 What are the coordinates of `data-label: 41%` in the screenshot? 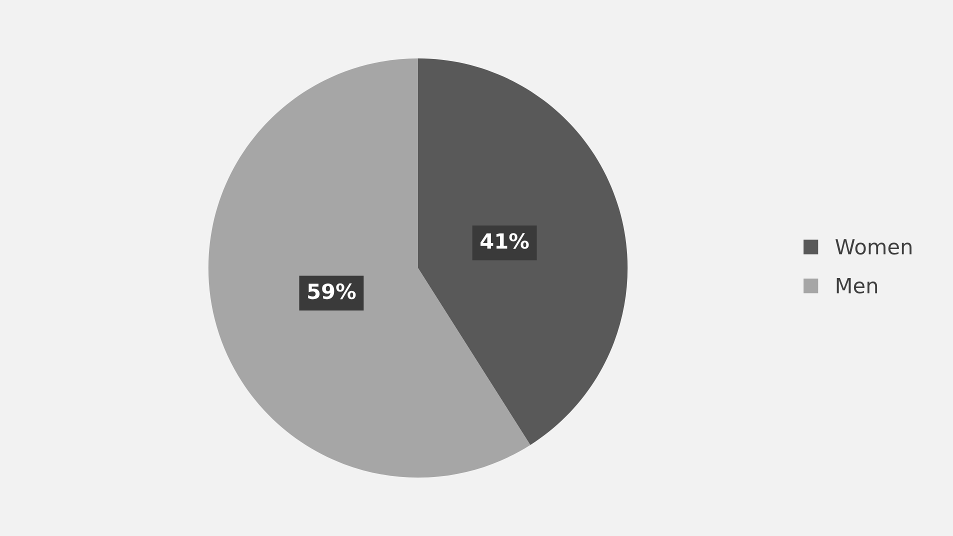 It's located at (504, 241).